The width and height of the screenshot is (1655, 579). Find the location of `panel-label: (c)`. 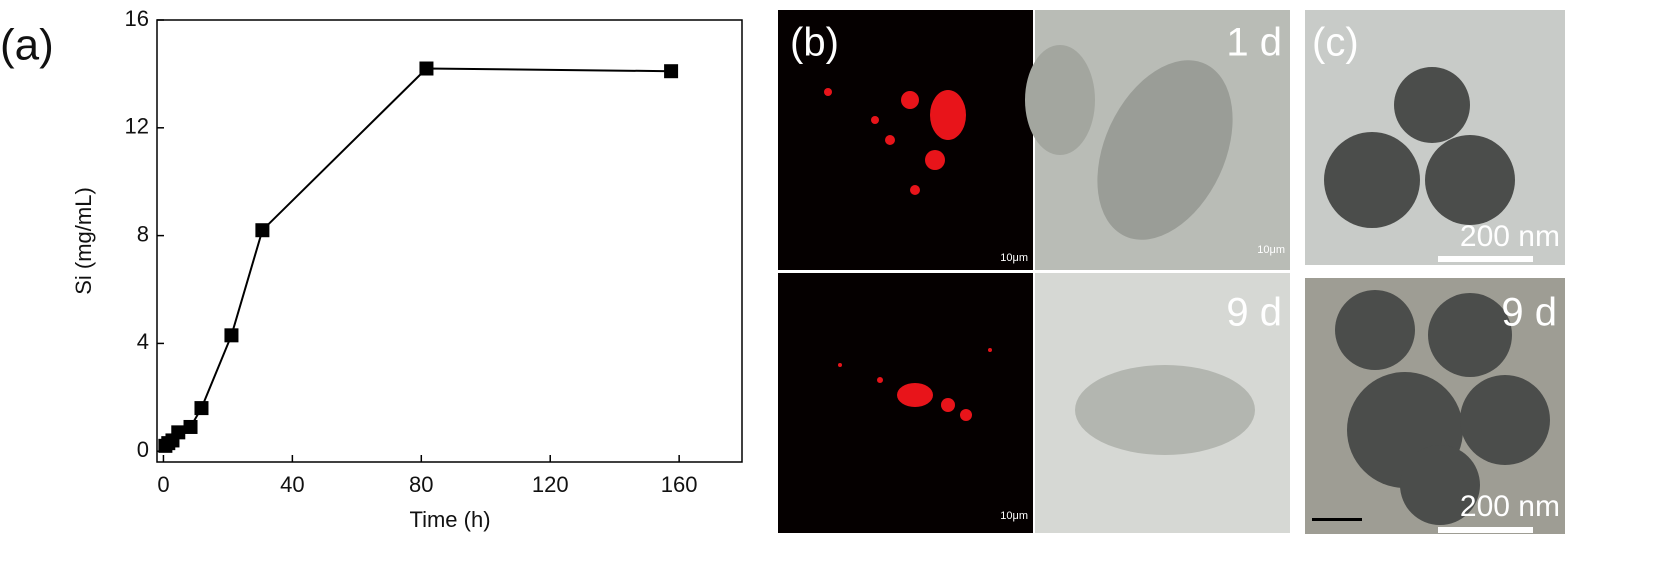

panel-label: (c) is located at coordinates (1335, 43).